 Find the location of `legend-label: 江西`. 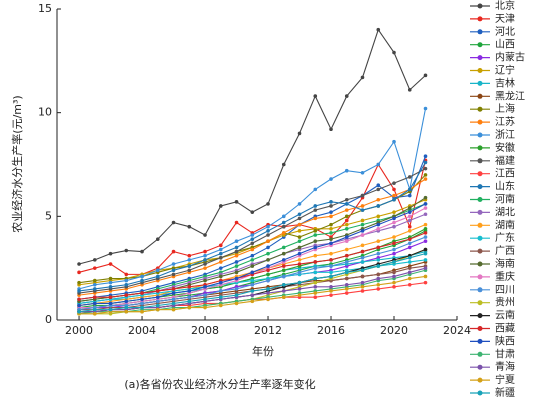

legend-label: 江西 is located at coordinates (505, 174).